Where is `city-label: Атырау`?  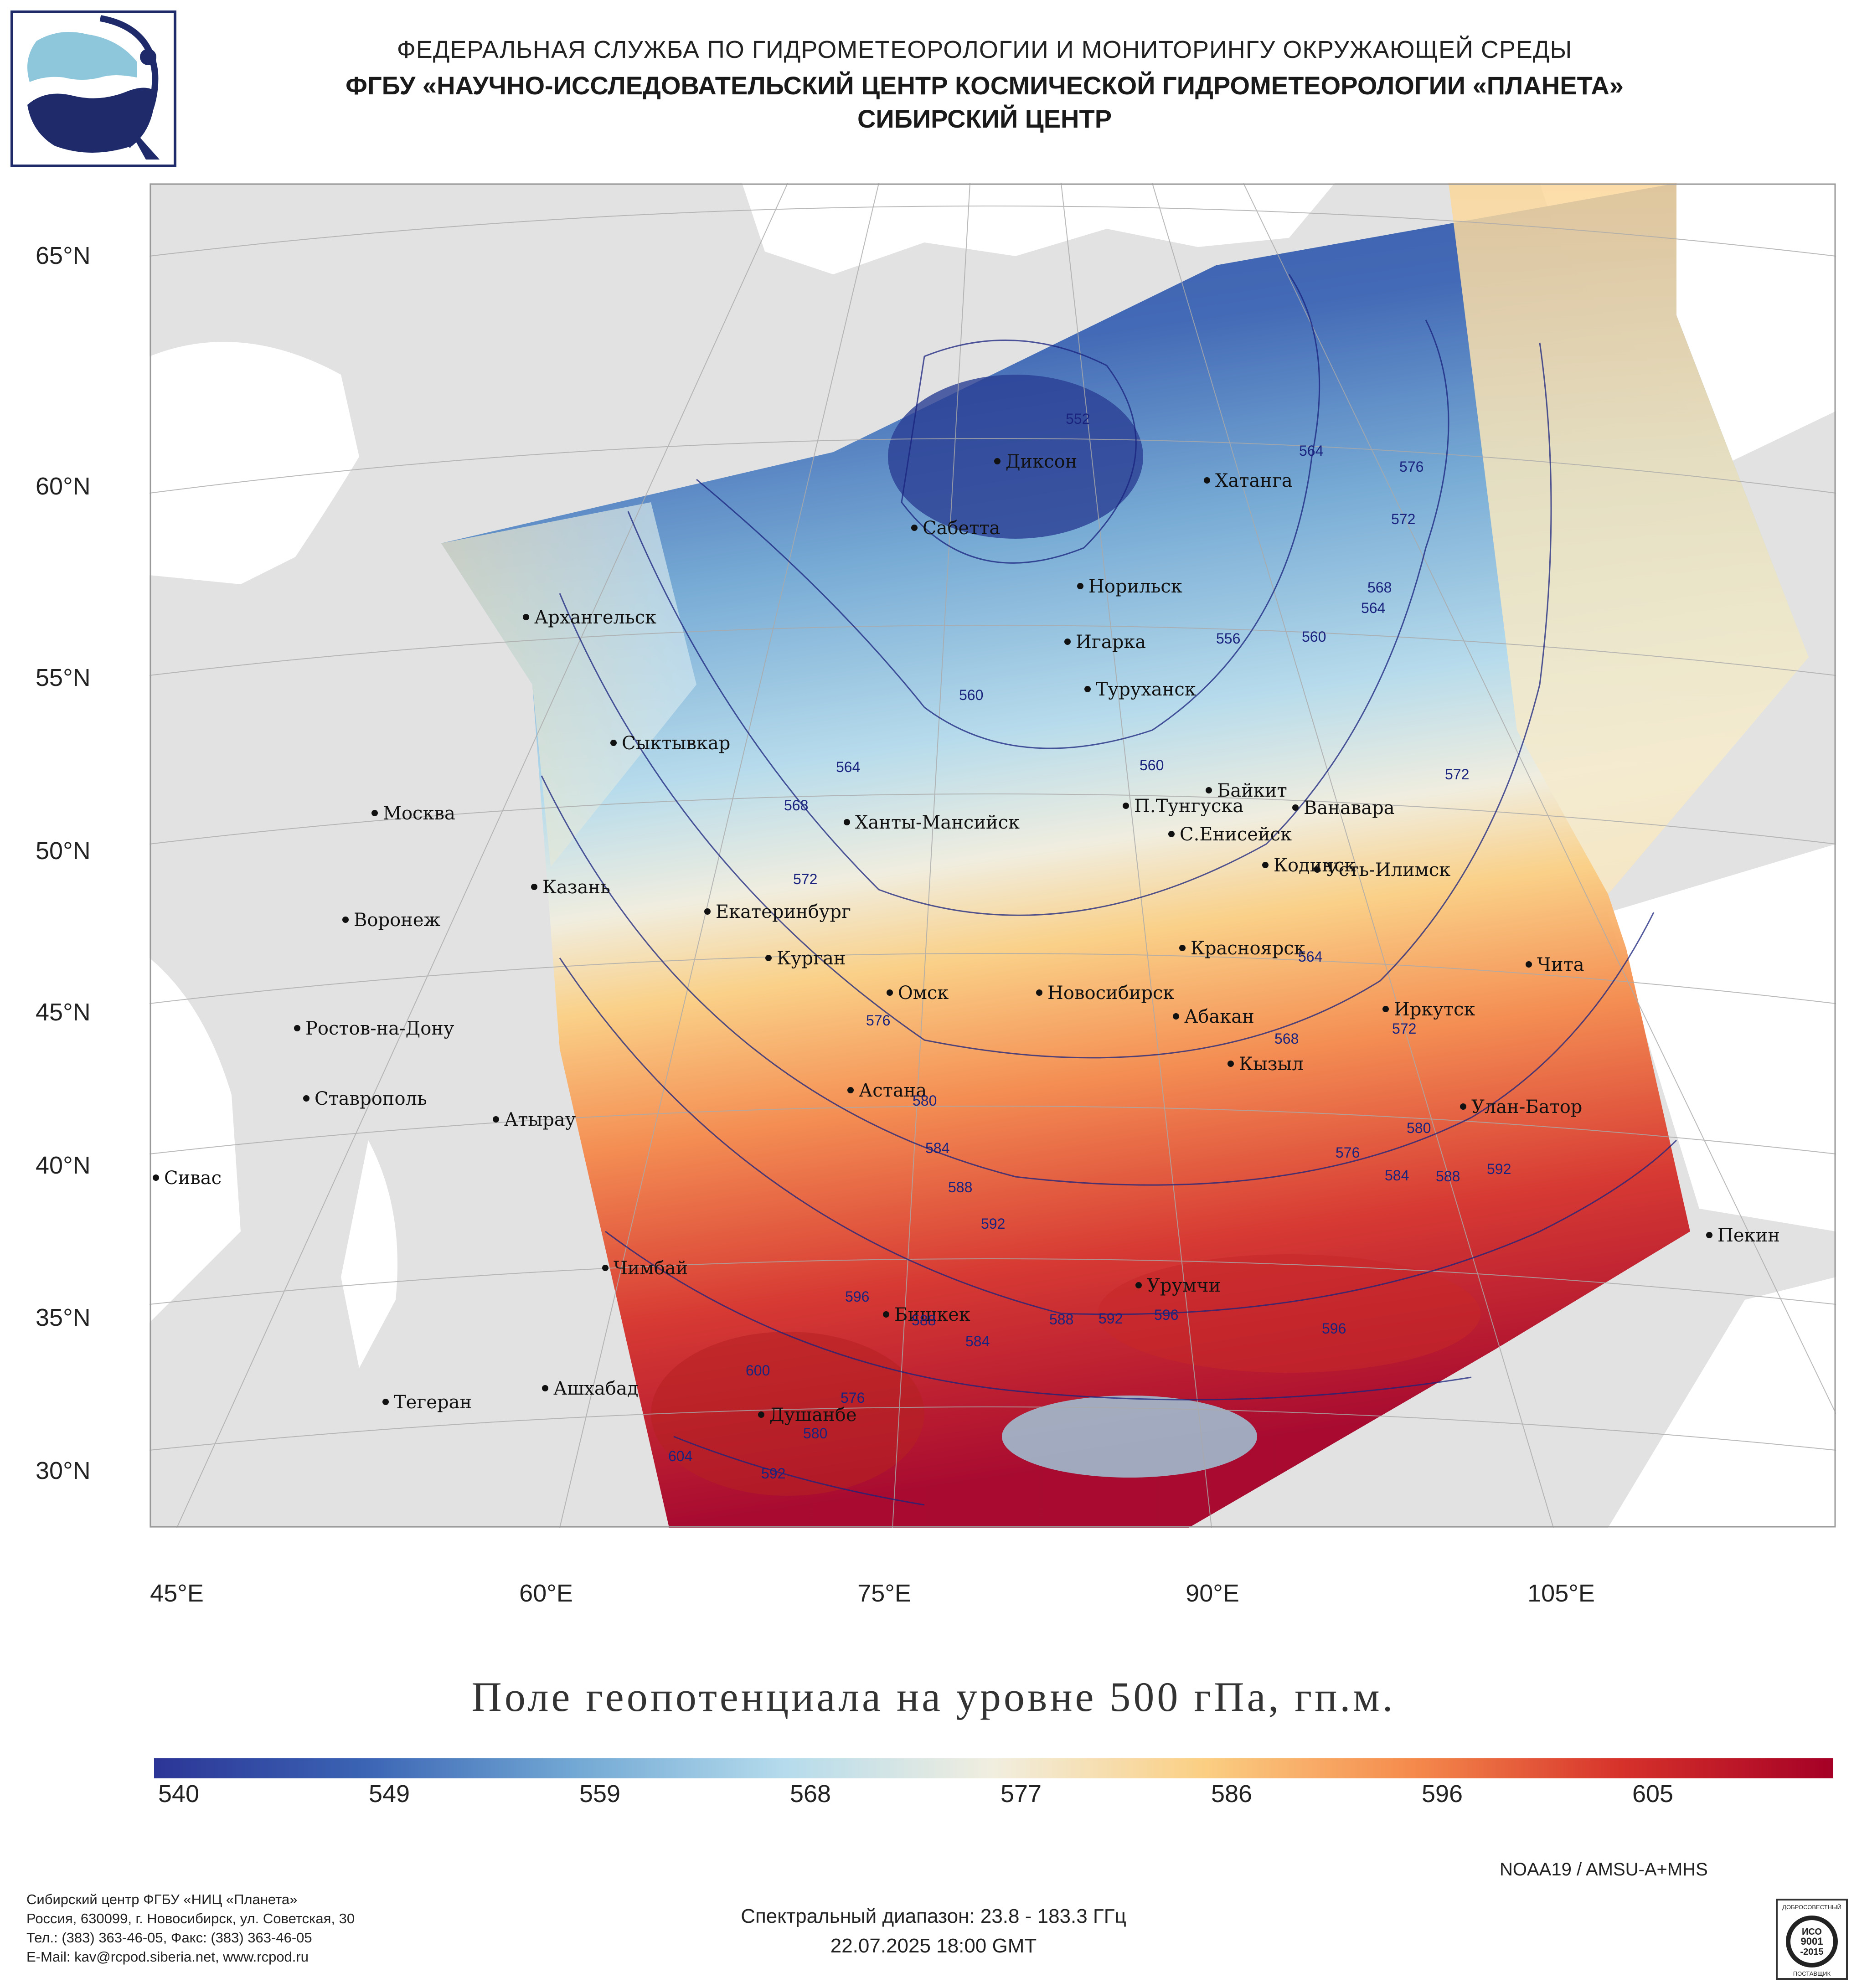 city-label: Атырау is located at coordinates (540, 1120).